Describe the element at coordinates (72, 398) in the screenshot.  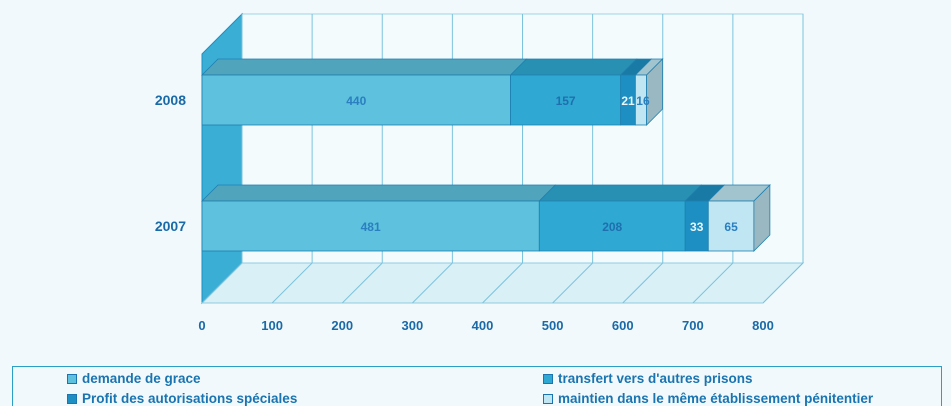
I see `legend-swatch-profit` at that location.